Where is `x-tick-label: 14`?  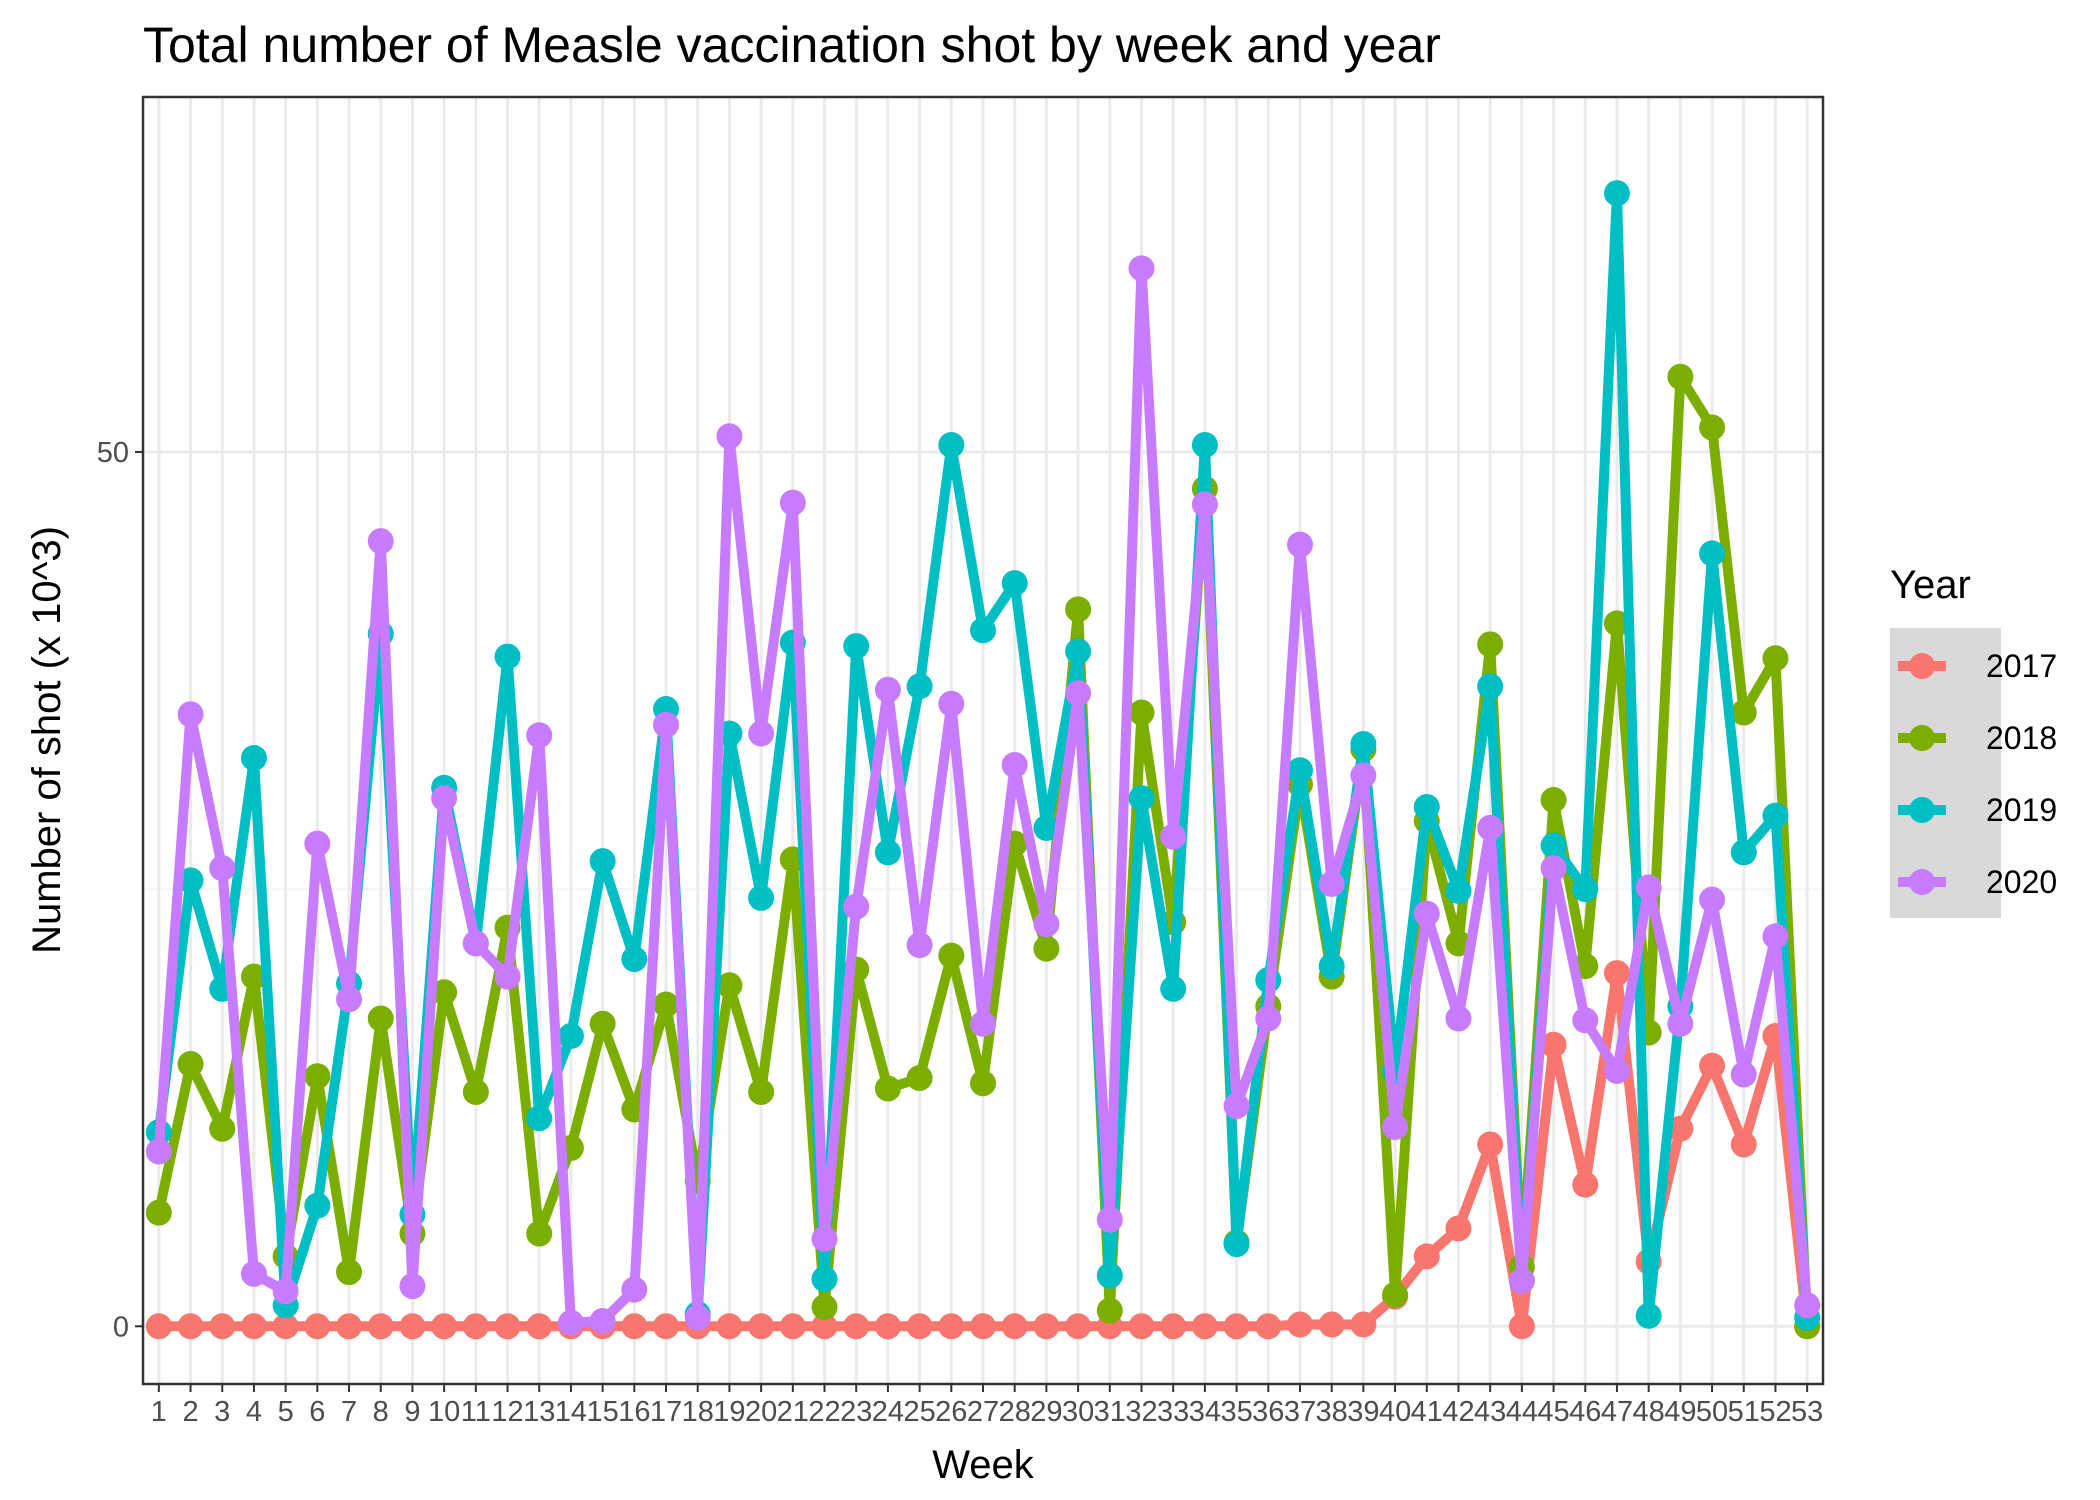
x-tick-label: 14 is located at coordinates (571, 1412).